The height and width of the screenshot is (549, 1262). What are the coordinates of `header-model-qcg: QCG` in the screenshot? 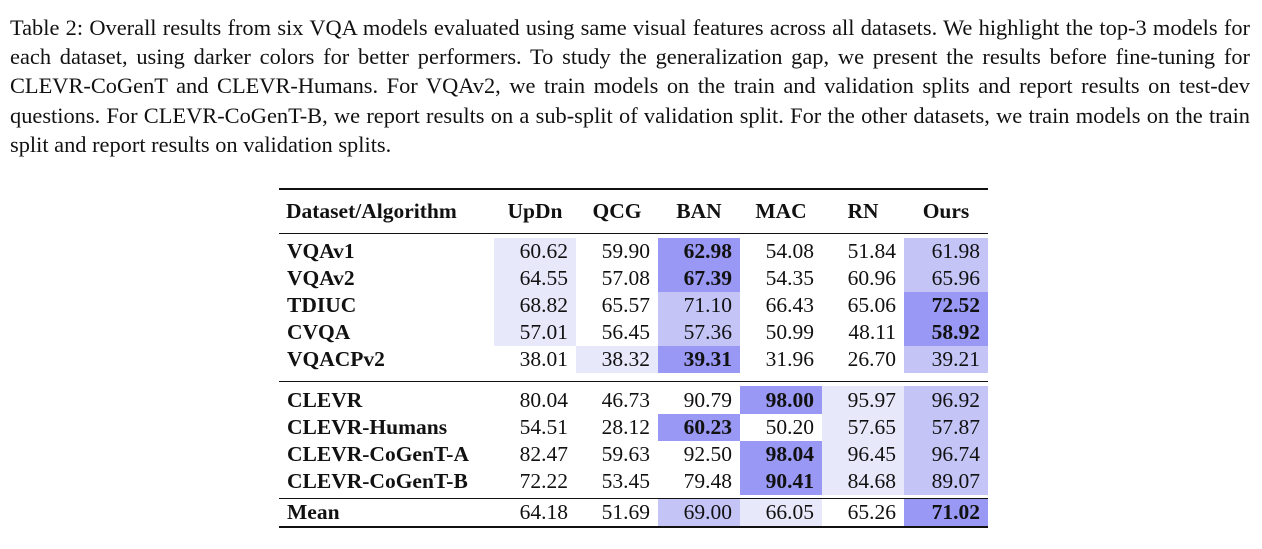 It's located at (617, 210).